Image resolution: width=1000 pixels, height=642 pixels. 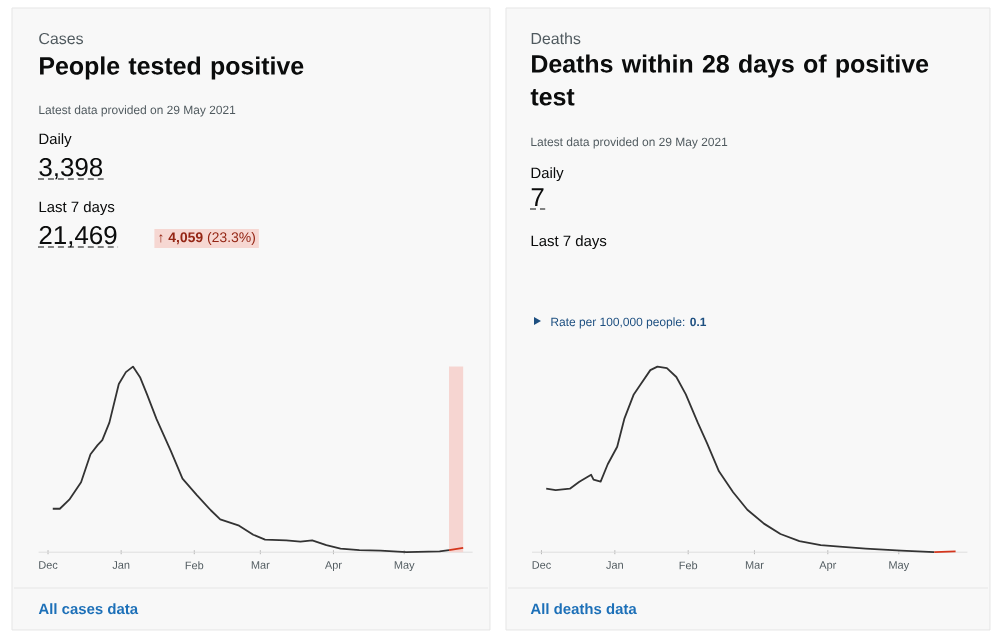 I want to click on chart-title: Deaths within 28 days of positive test, so click(x=729, y=80).